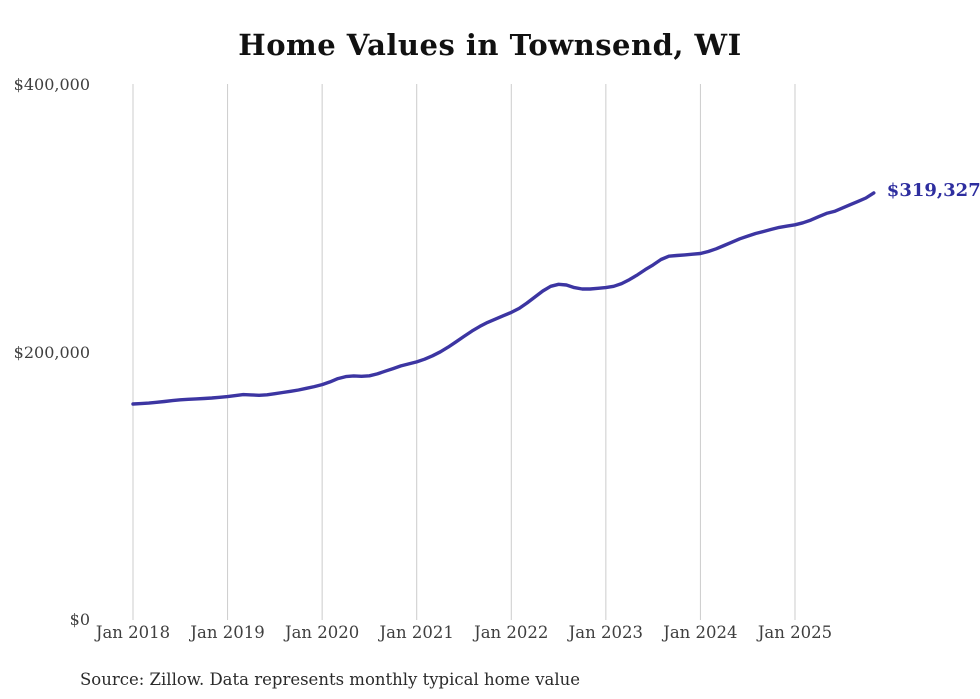 The image size is (980, 699). Describe the element at coordinates (79, 619) in the screenshot. I see `y-axis-tick-label: $0` at that location.